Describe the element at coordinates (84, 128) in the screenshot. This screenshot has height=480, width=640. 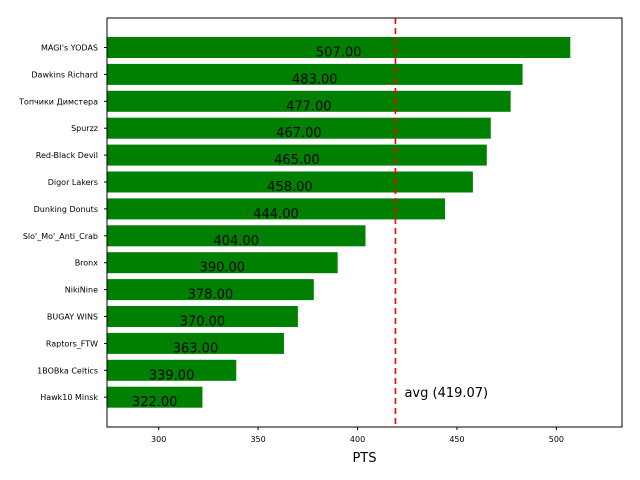
I see `y-tick-label: Spurzz` at that location.